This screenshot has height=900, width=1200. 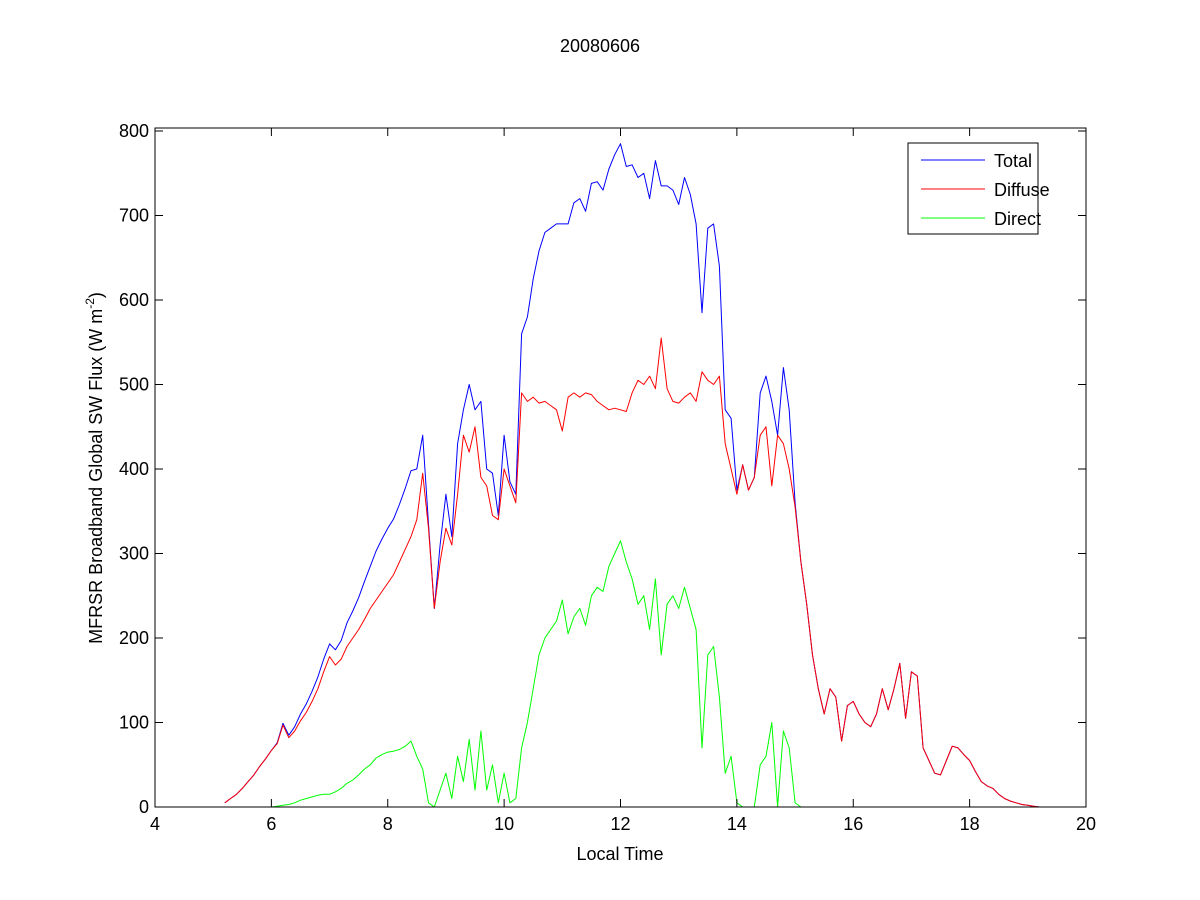 I want to click on y-tick-label: 500, so click(x=134, y=385).